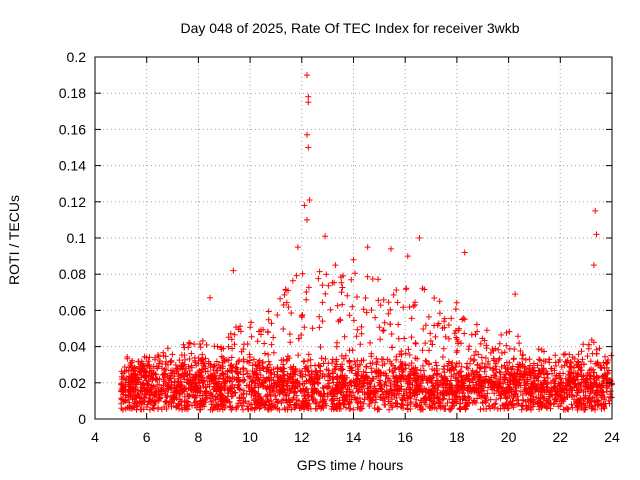 The height and width of the screenshot is (480, 640). What do you see at coordinates (72, 93) in the screenshot?
I see `y-tick-label: 0.18` at bounding box center [72, 93].